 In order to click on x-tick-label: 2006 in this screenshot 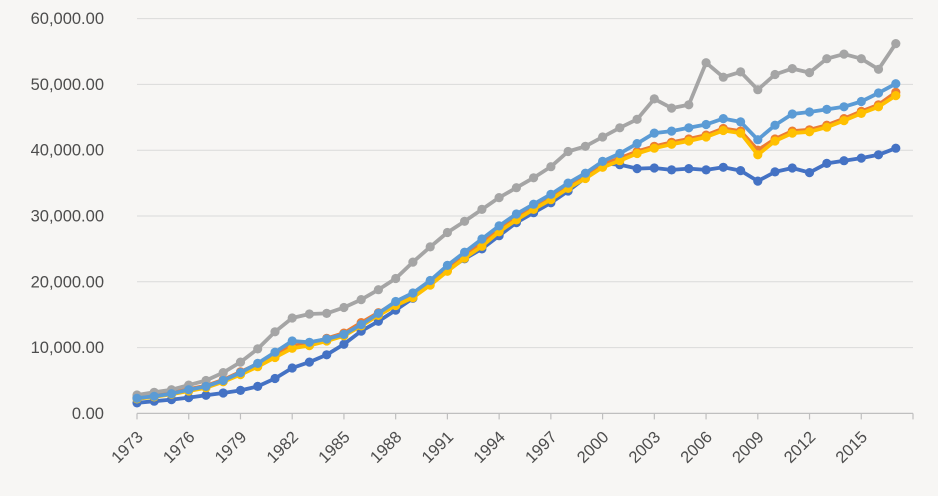, I will do `click(696, 447)`.